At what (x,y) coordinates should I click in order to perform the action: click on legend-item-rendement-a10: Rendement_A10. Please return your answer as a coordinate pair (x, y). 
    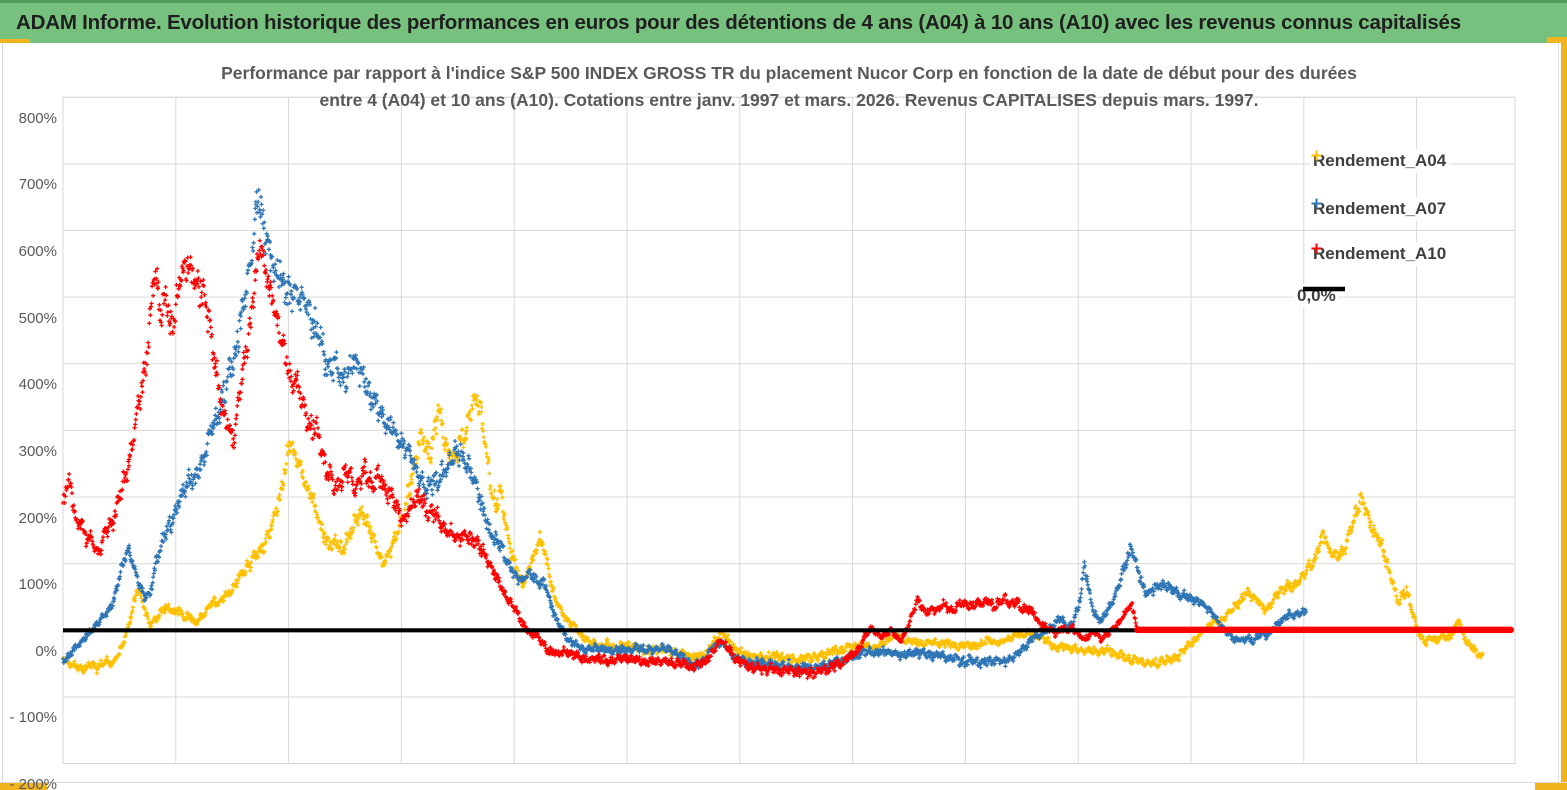
    Looking at the image, I should click on (1380, 254).